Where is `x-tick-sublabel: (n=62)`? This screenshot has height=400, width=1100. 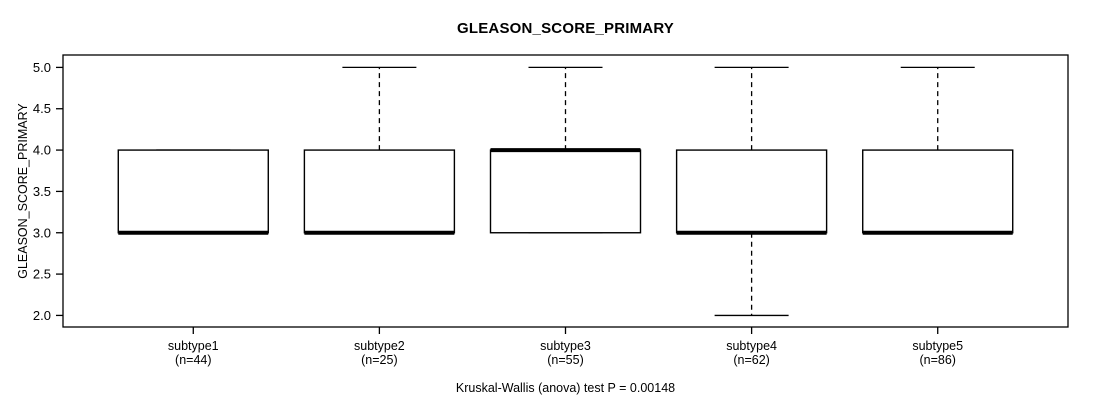 x-tick-sublabel: (n=62) is located at coordinates (751, 360).